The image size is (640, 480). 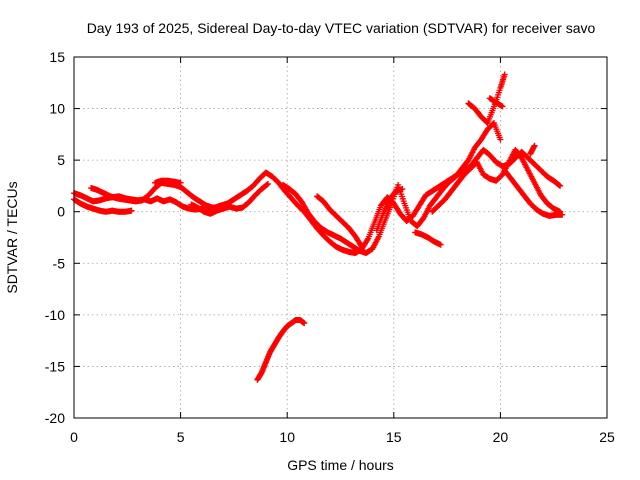 I want to click on series-track-h, so click(x=389, y=210).